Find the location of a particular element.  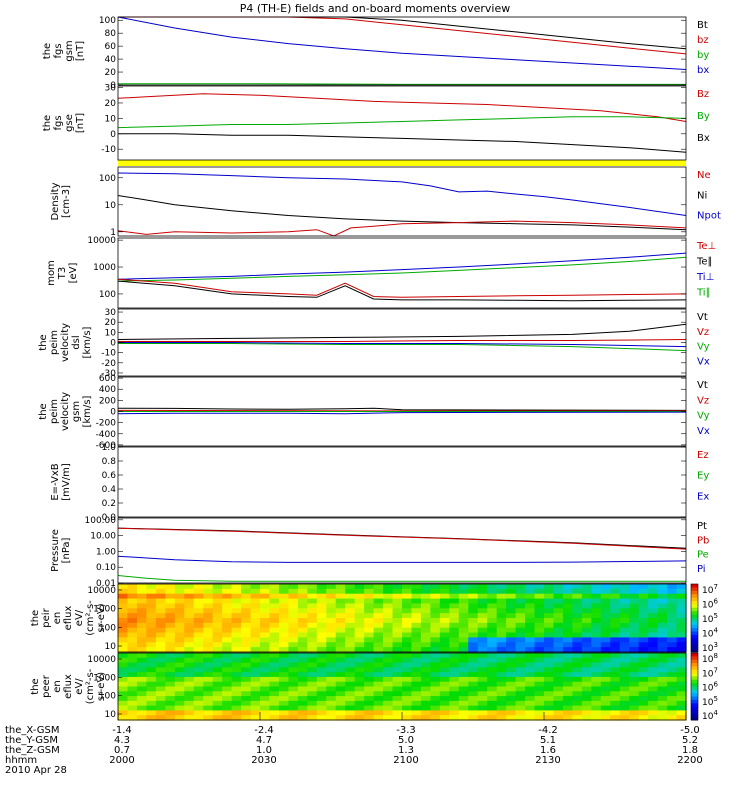

legend-Ne: Ne is located at coordinates (704, 175).